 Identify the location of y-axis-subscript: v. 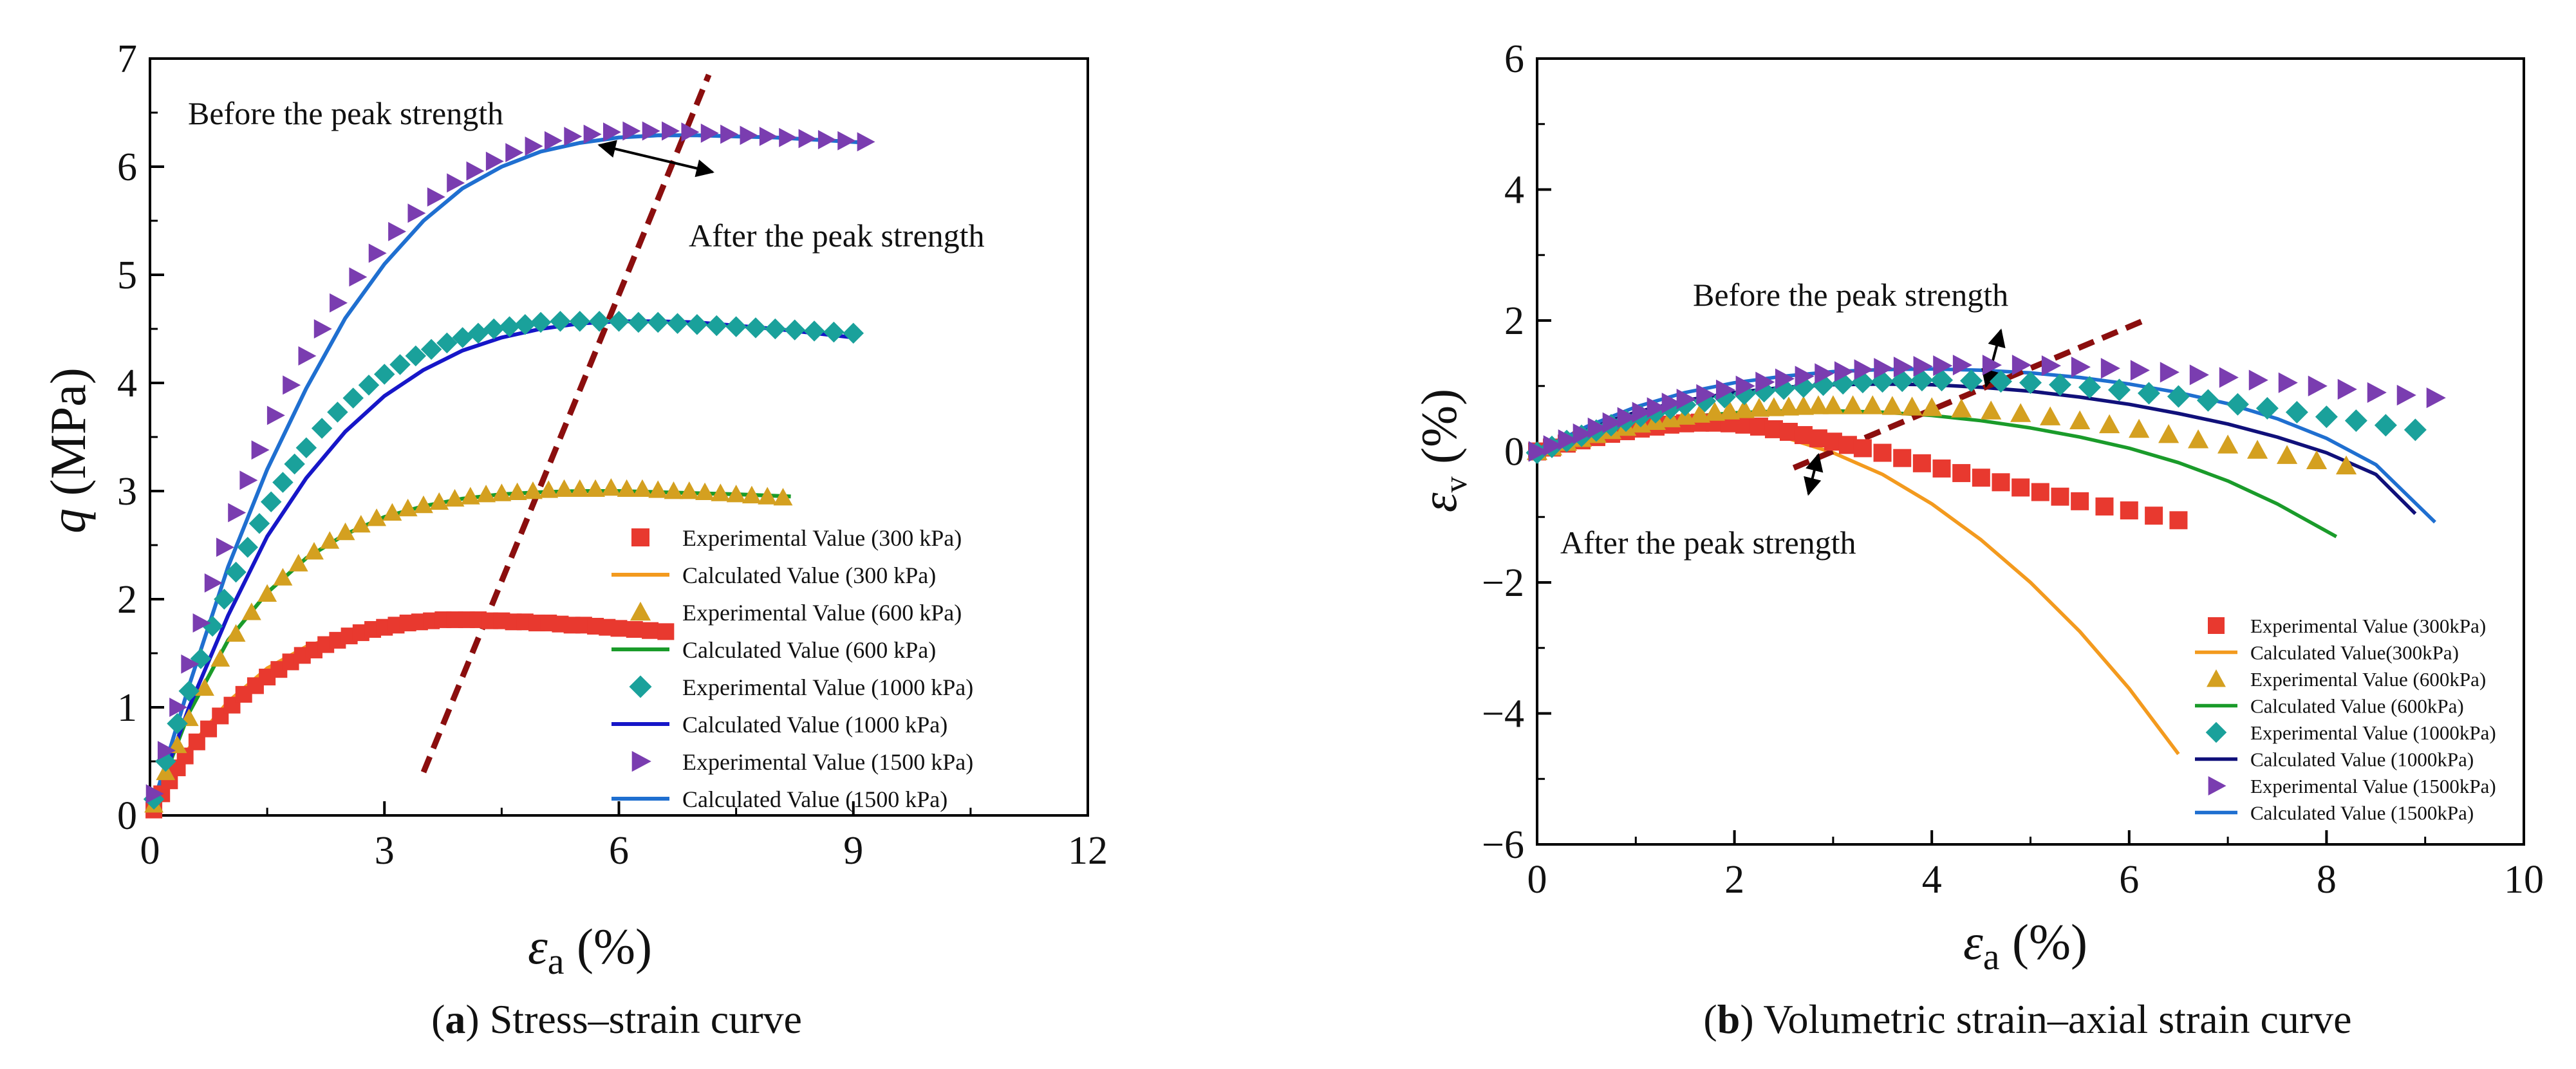
(1455, 484).